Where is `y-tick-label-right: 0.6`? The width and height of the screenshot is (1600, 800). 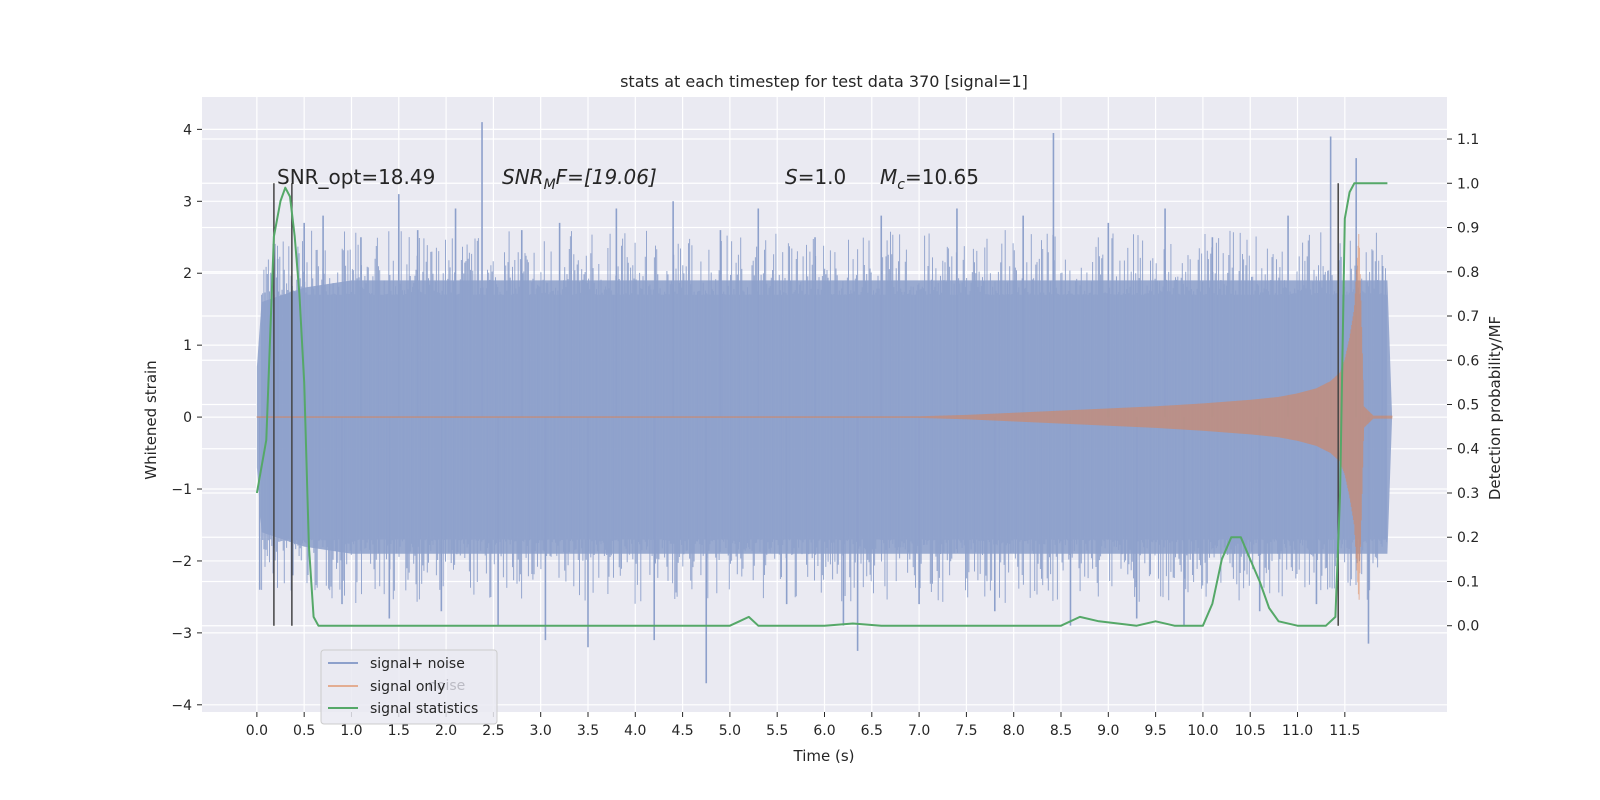 y-tick-label-right: 0.6 is located at coordinates (1468, 361).